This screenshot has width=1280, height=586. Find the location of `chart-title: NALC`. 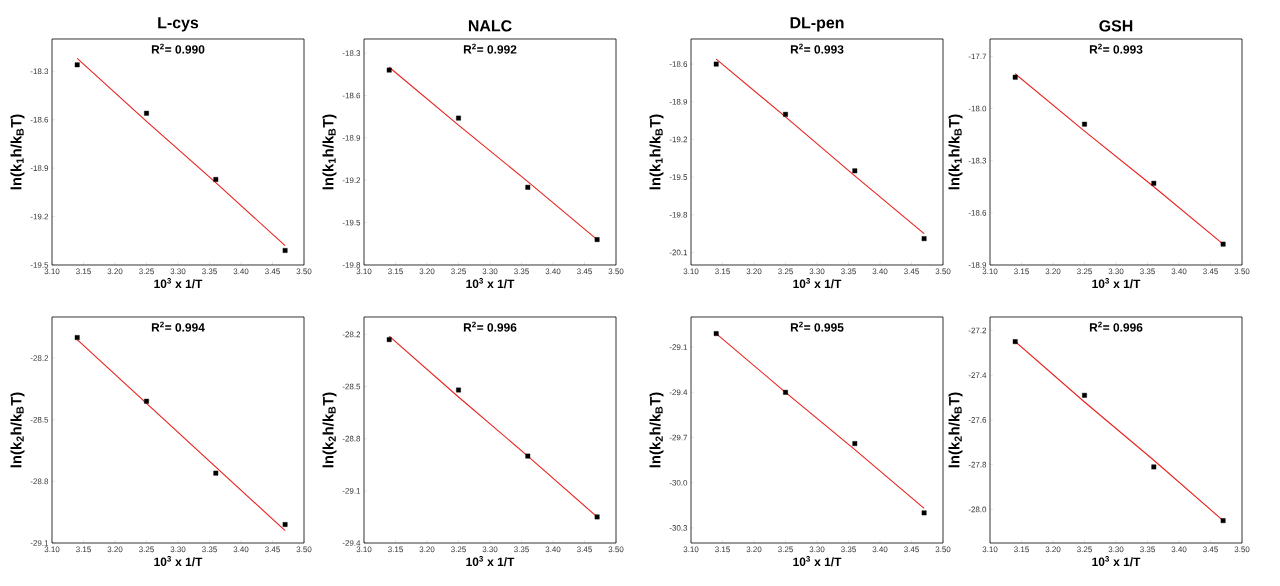

chart-title: NALC is located at coordinates (490, 26).